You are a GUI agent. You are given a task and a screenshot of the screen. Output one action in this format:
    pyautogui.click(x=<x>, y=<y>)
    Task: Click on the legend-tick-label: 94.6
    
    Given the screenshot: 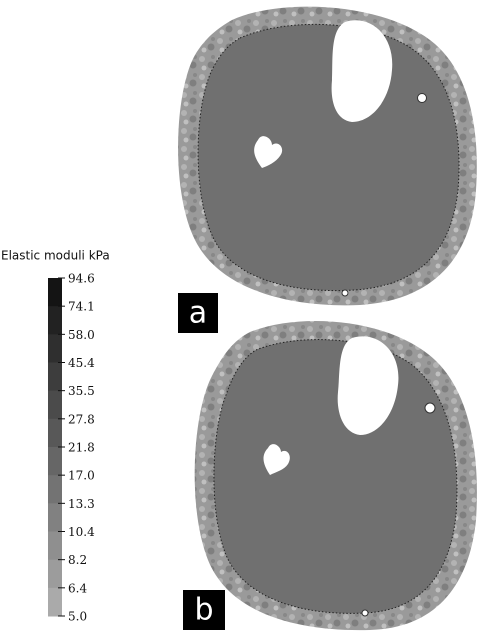 What is the action you would take?
    pyautogui.click(x=81, y=279)
    